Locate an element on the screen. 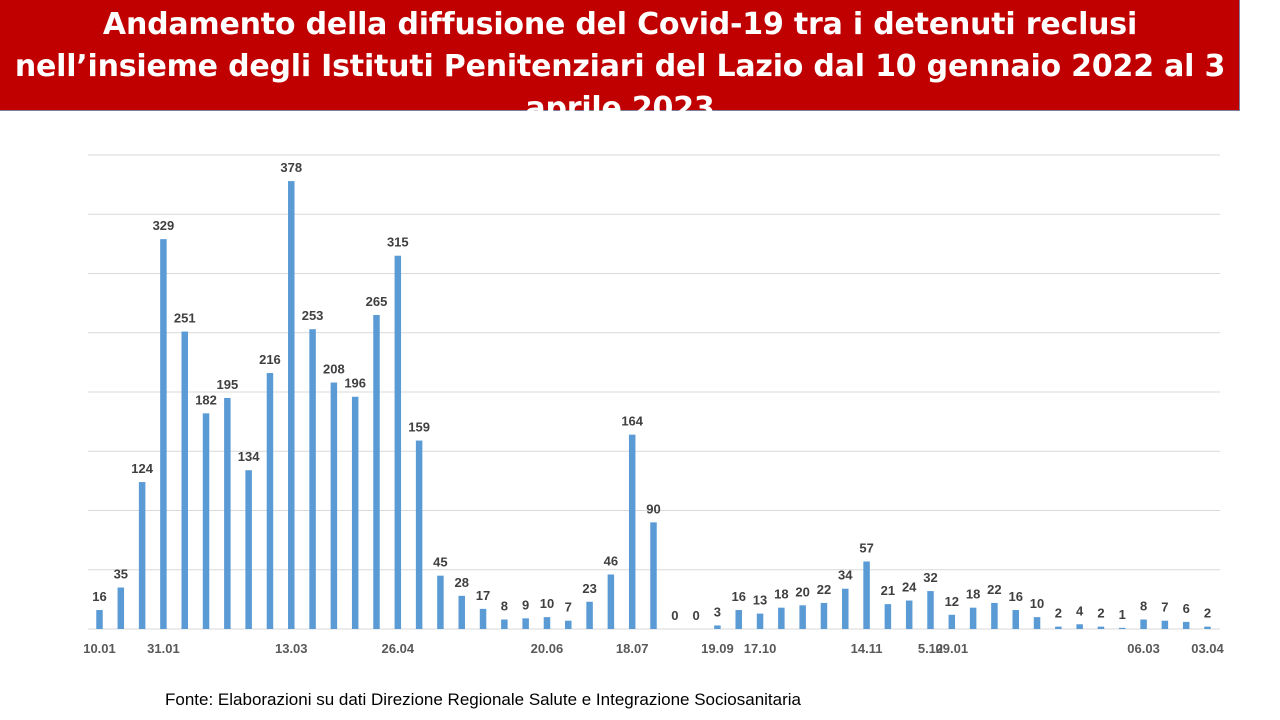 Image resolution: width=1280 pixels, height=720 pixels. bar-value-label: 208 is located at coordinates (334, 369).